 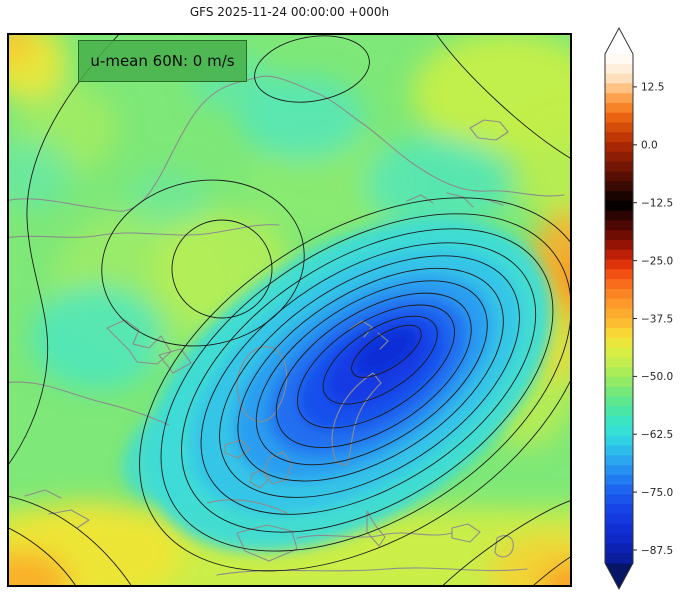 What do you see at coordinates (222, 269) in the screenshot?
I see `anticyclone-inner-contour` at bounding box center [222, 269].